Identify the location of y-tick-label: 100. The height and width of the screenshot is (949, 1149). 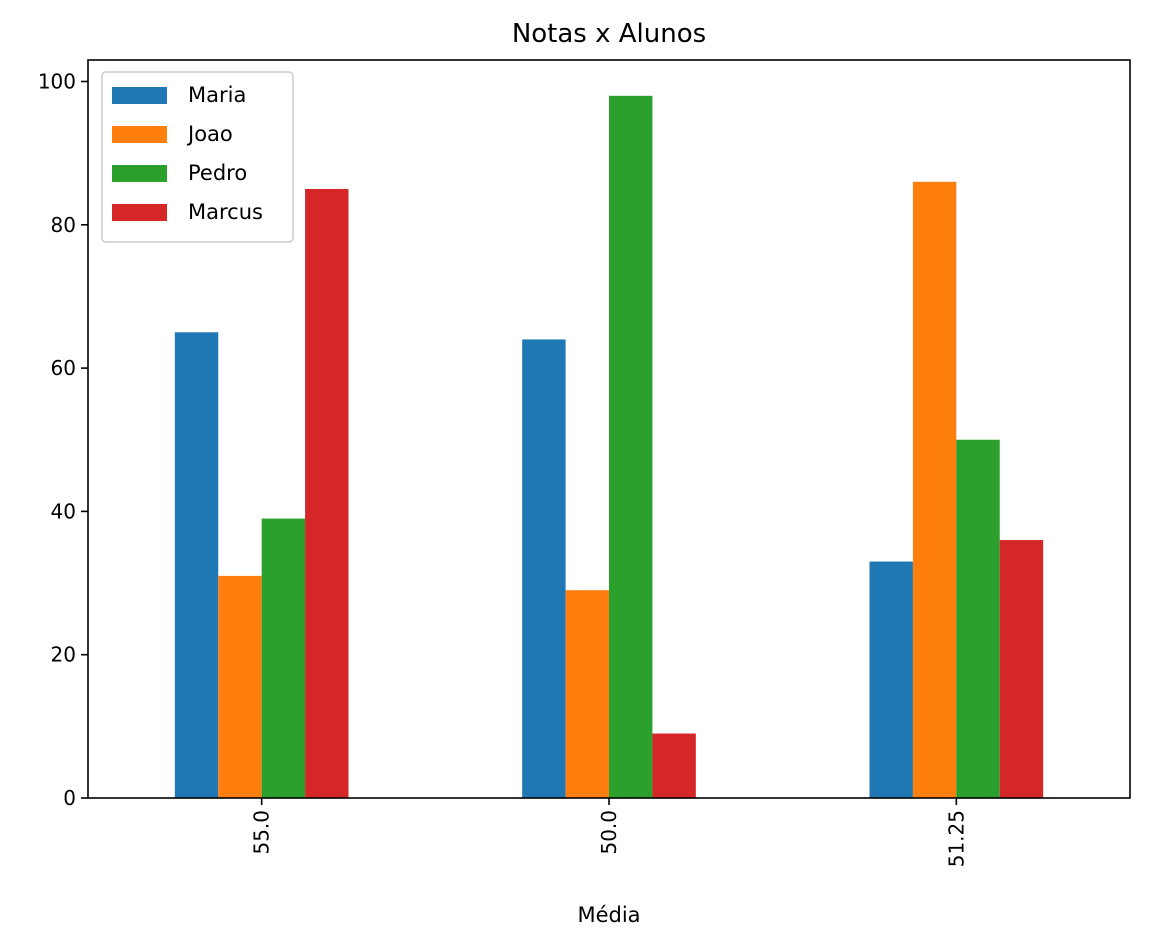
(57, 81).